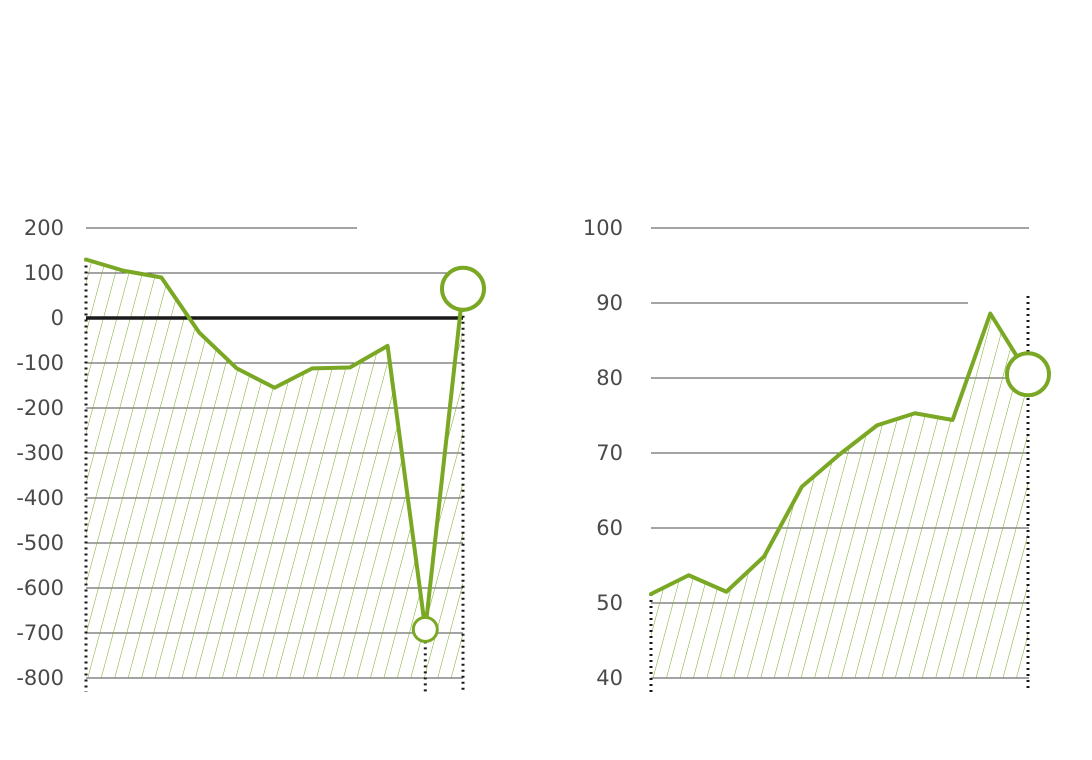 The height and width of the screenshot is (760, 1092). I want to click on y-tick-label: 80, so click(609, 378).